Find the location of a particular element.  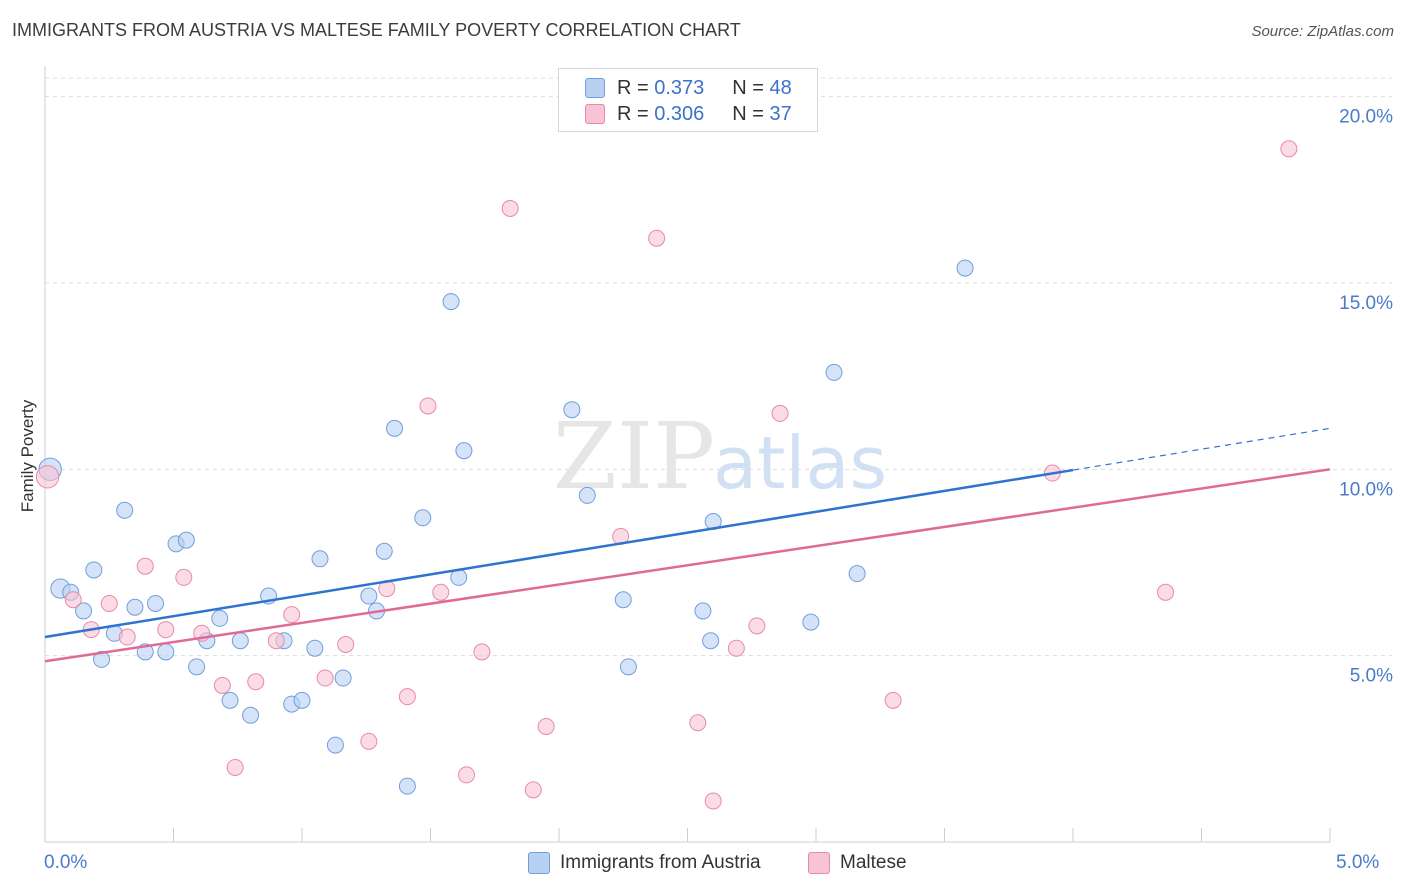

austria-trend-extension is located at coordinates (1201, 449).